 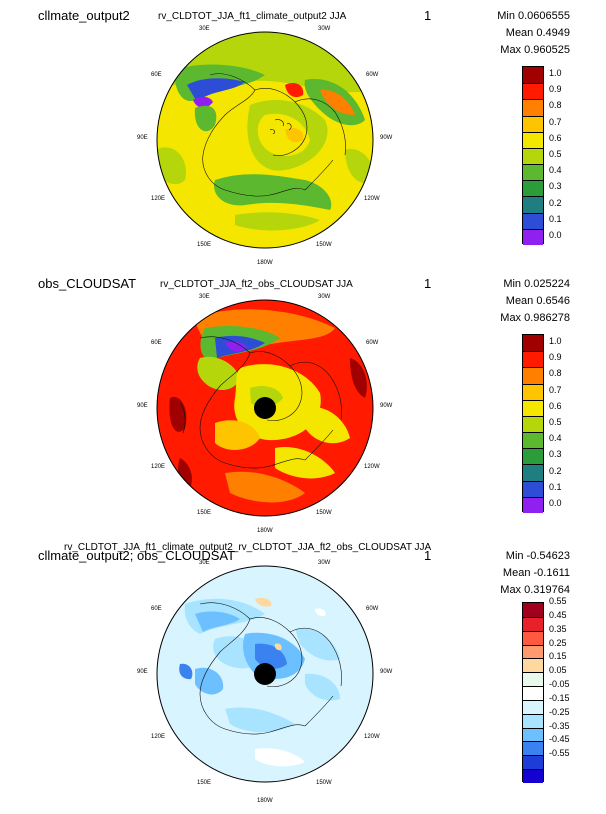 What do you see at coordinates (559, 725) in the screenshot?
I see `colorbar-label: -0.35` at bounding box center [559, 725].